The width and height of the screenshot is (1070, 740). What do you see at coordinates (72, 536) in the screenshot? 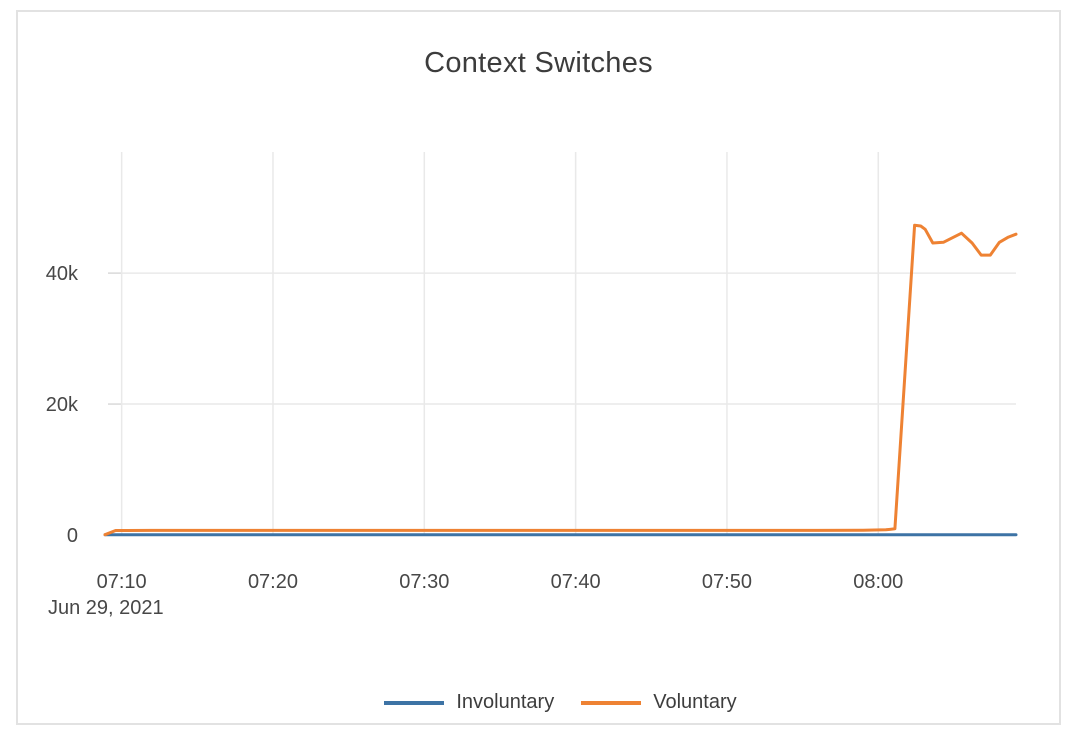
I see `y-tick-label: 0` at bounding box center [72, 536].